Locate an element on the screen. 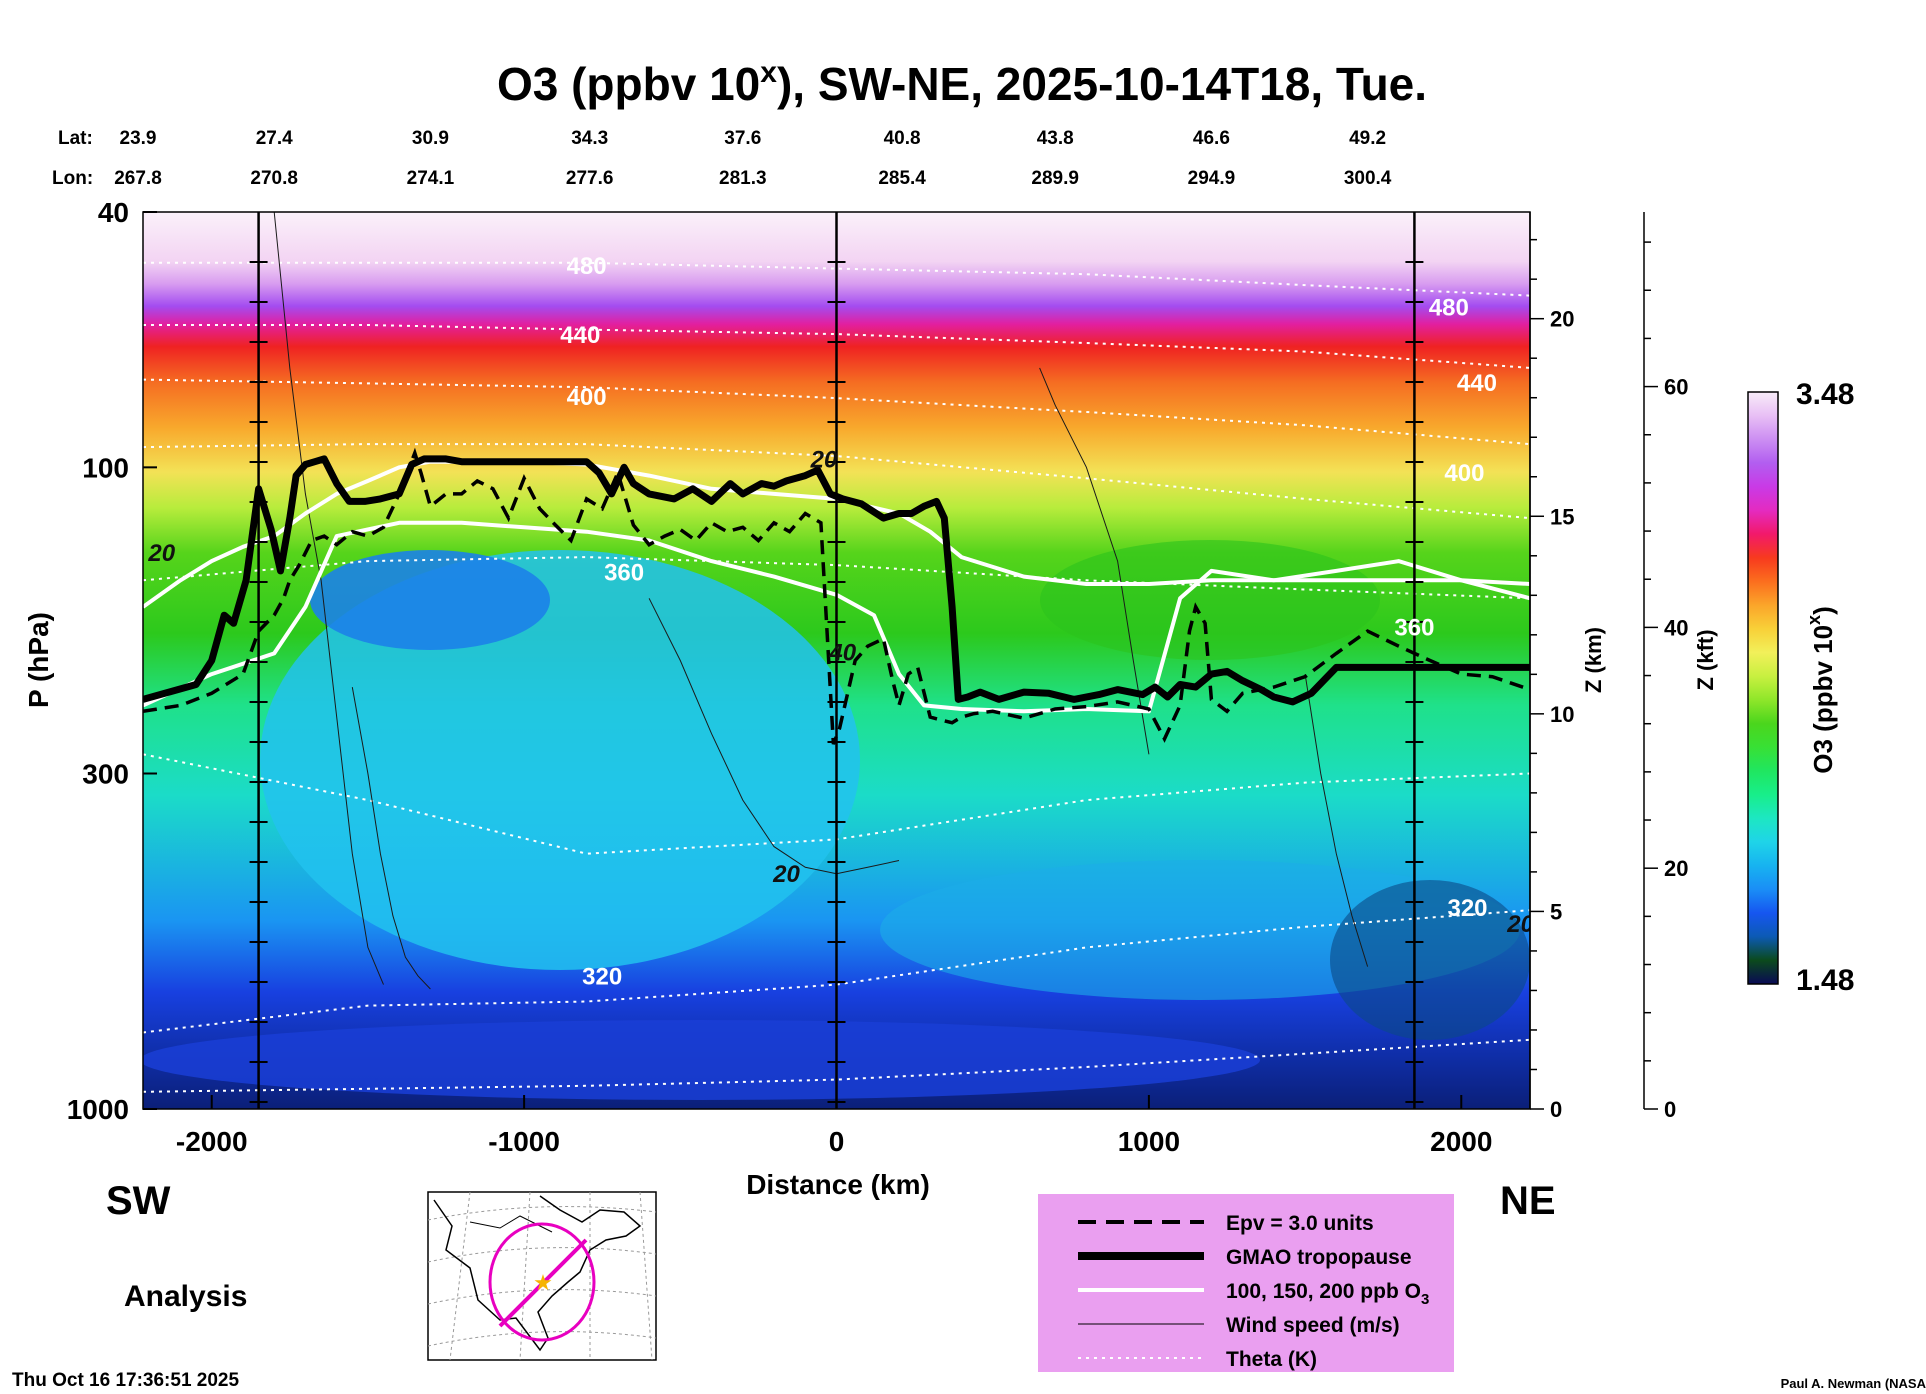 This screenshot has height=1394, width=1926. z-kft-axis: 0 20 40 60 is located at coordinates (1665, 667).